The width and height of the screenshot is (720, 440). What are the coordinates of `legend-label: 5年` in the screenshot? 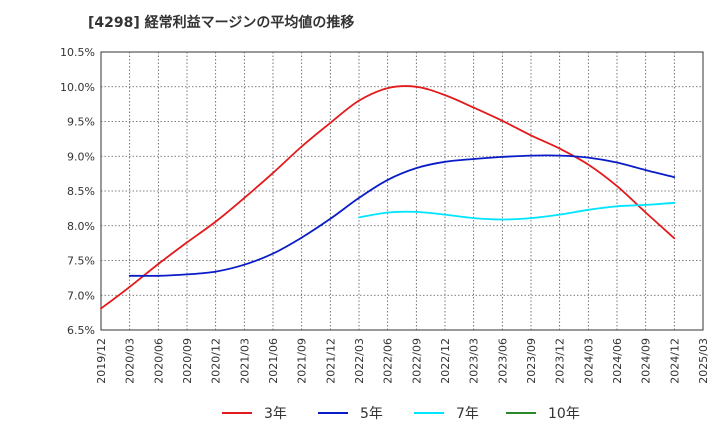 It's located at (371, 414).